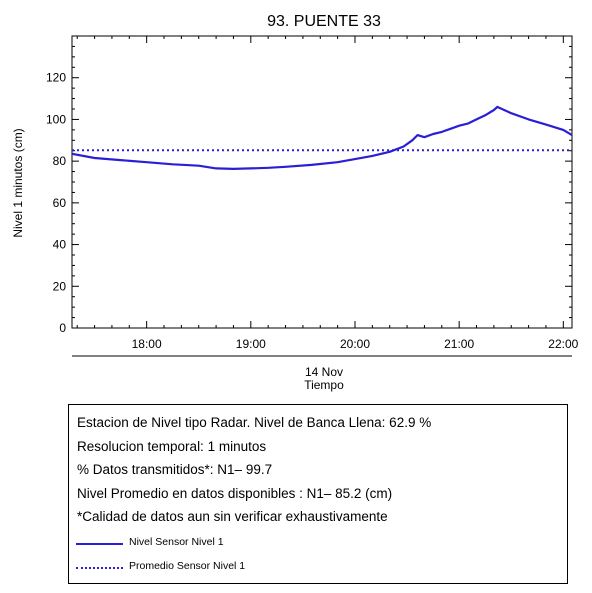 This screenshot has height=593, width=592. Describe the element at coordinates (99, 568) in the screenshot. I see `legend-dotted-swatch` at that location.